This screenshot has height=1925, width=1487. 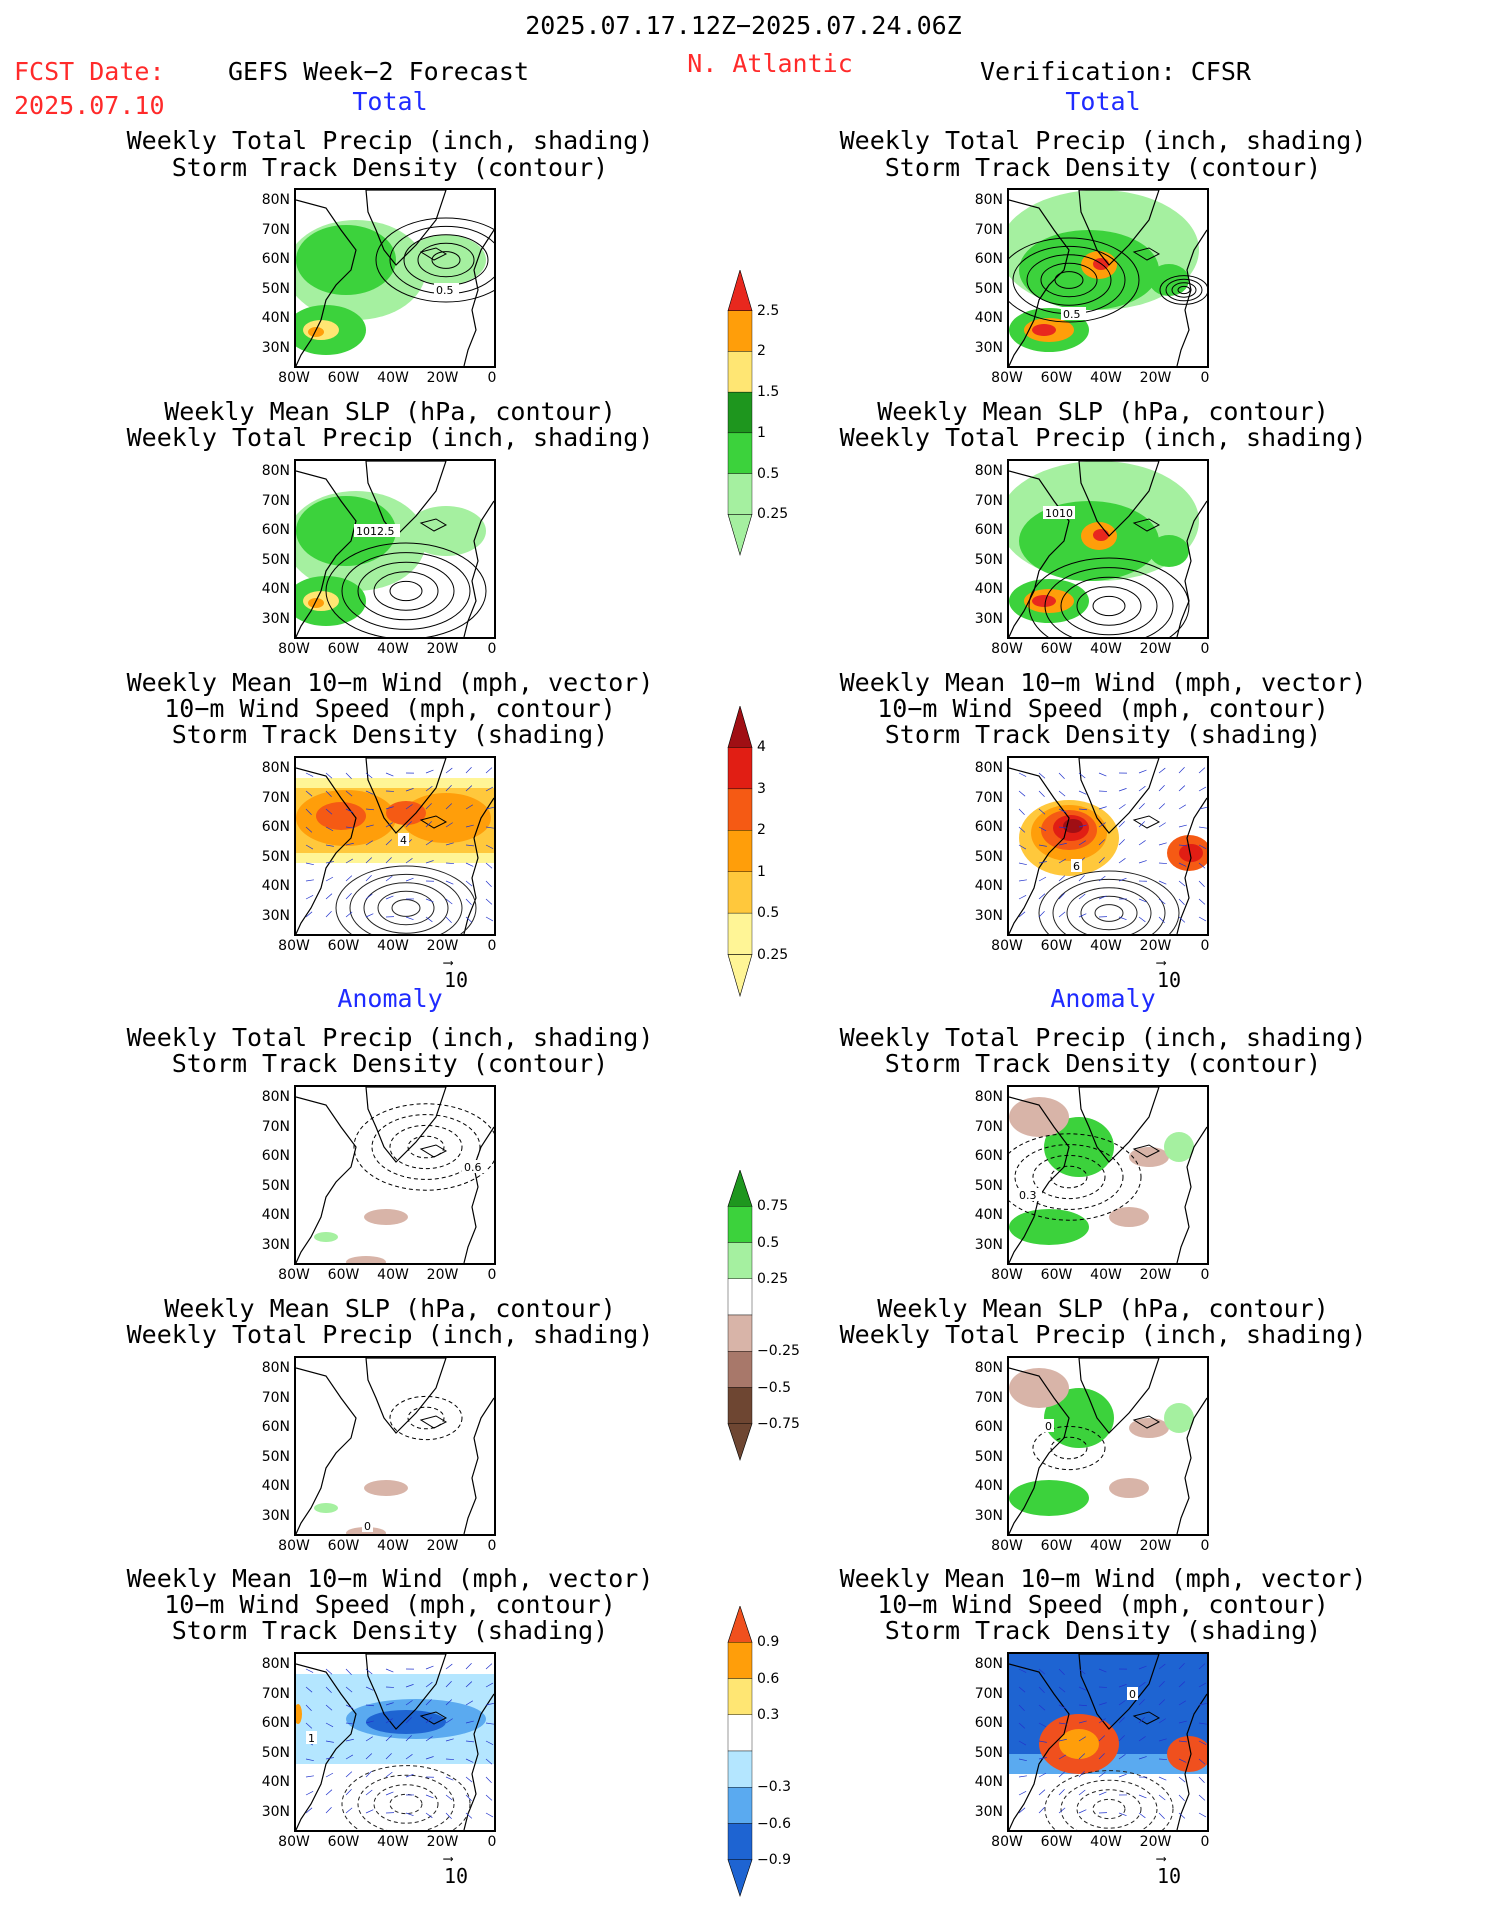 What do you see at coordinates (311, 1738) in the screenshot?
I see `contour-label: 1` at bounding box center [311, 1738].